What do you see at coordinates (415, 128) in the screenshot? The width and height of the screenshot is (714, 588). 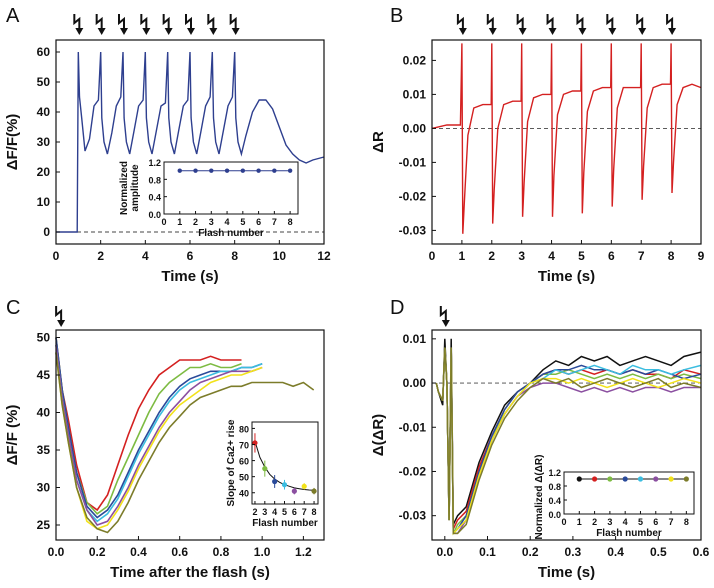 I see `y-tick-label: 0.00` at bounding box center [415, 128].